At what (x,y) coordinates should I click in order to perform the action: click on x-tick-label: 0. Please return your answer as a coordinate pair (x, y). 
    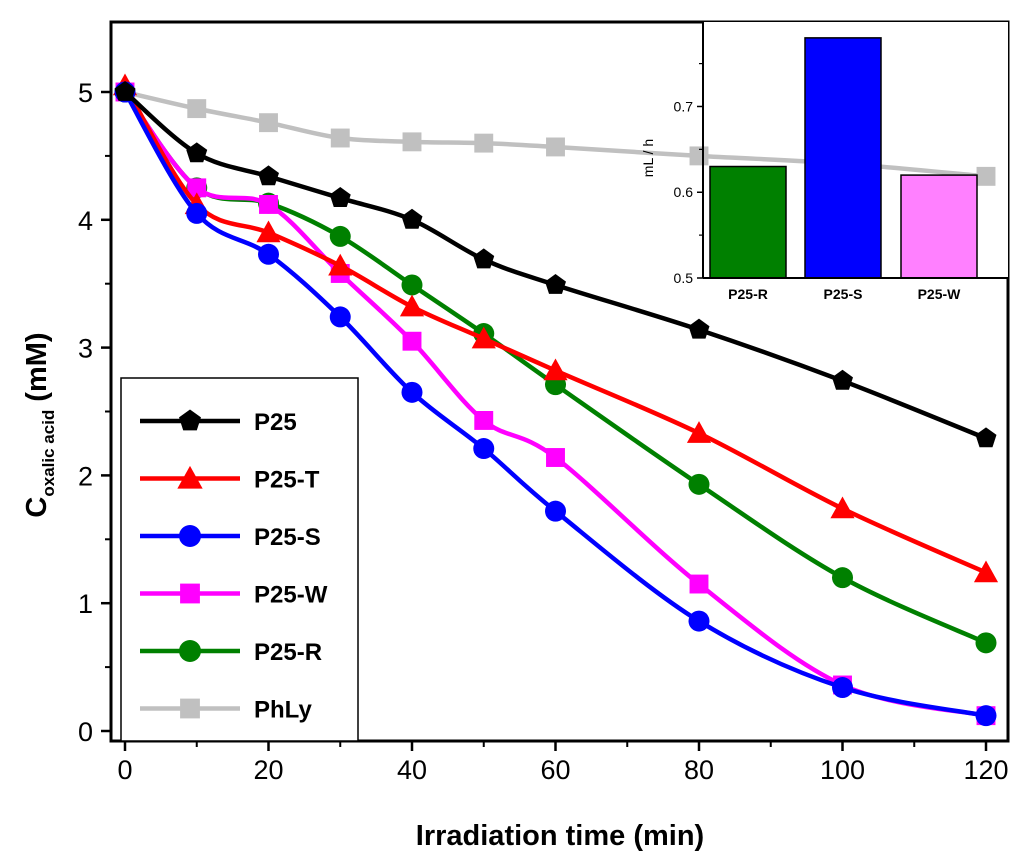
    Looking at the image, I should click on (124, 770).